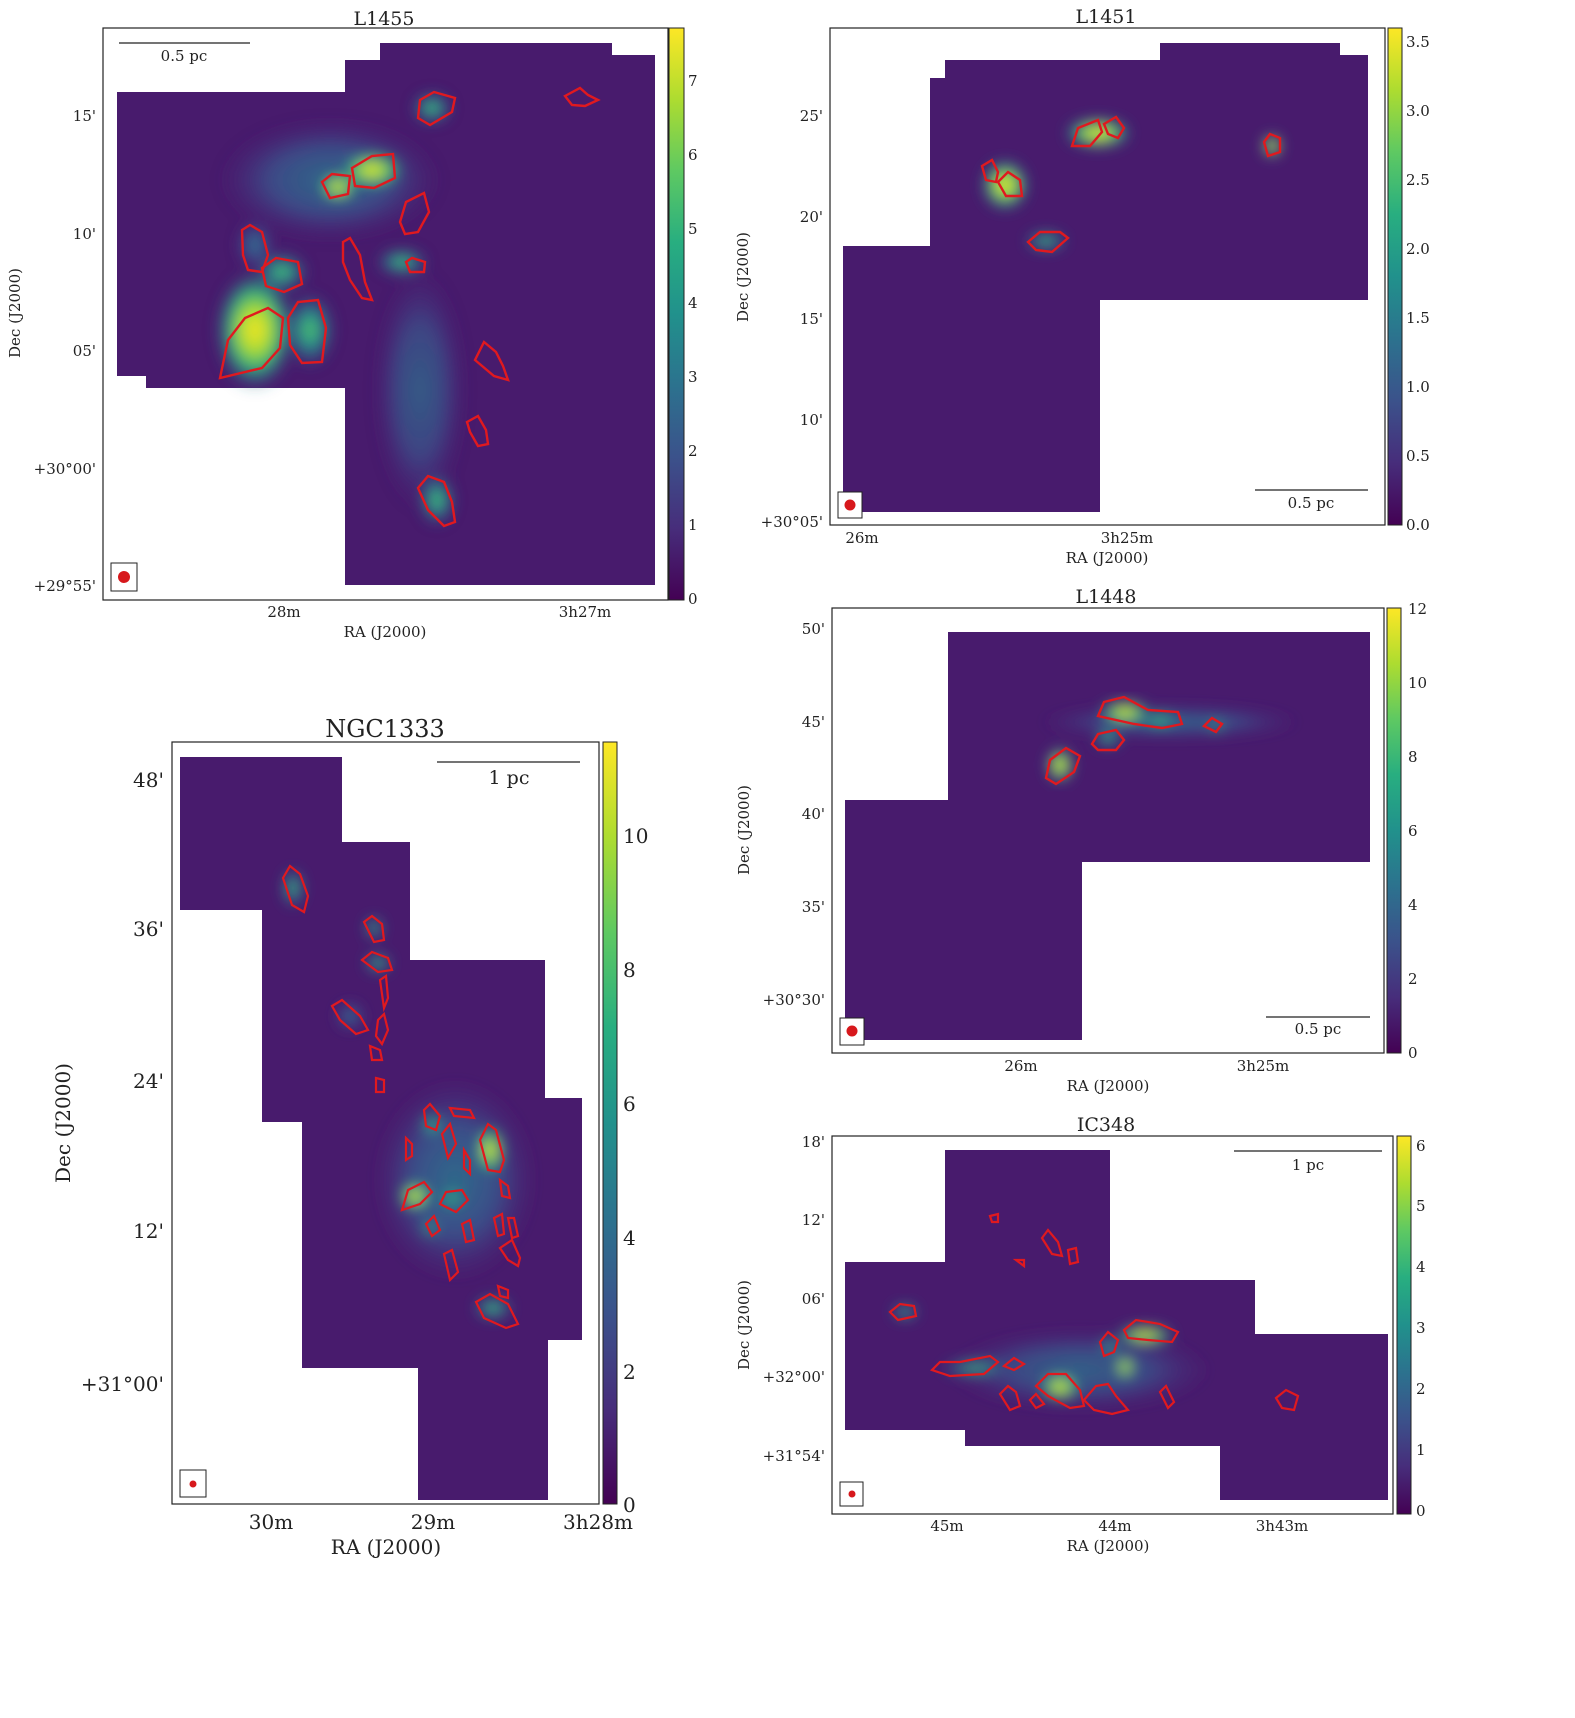 The height and width of the screenshot is (1718, 1575). I want to click on l1451-core-contours, so click(1131, 184).